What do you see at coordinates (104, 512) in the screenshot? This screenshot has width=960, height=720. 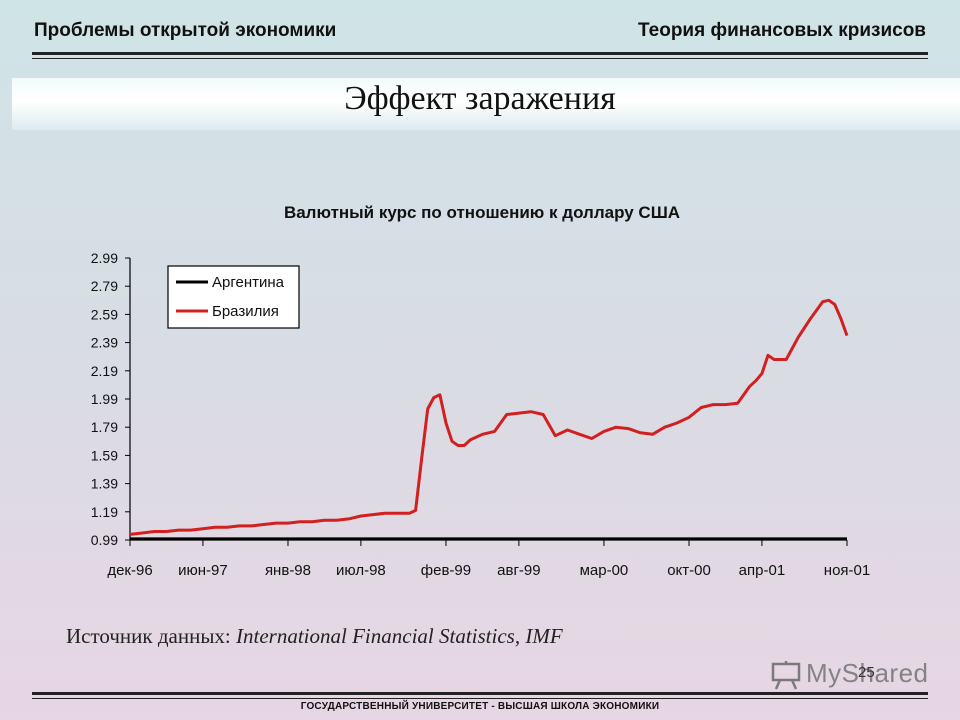 I see `y-tick-label: 1.19` at bounding box center [104, 512].